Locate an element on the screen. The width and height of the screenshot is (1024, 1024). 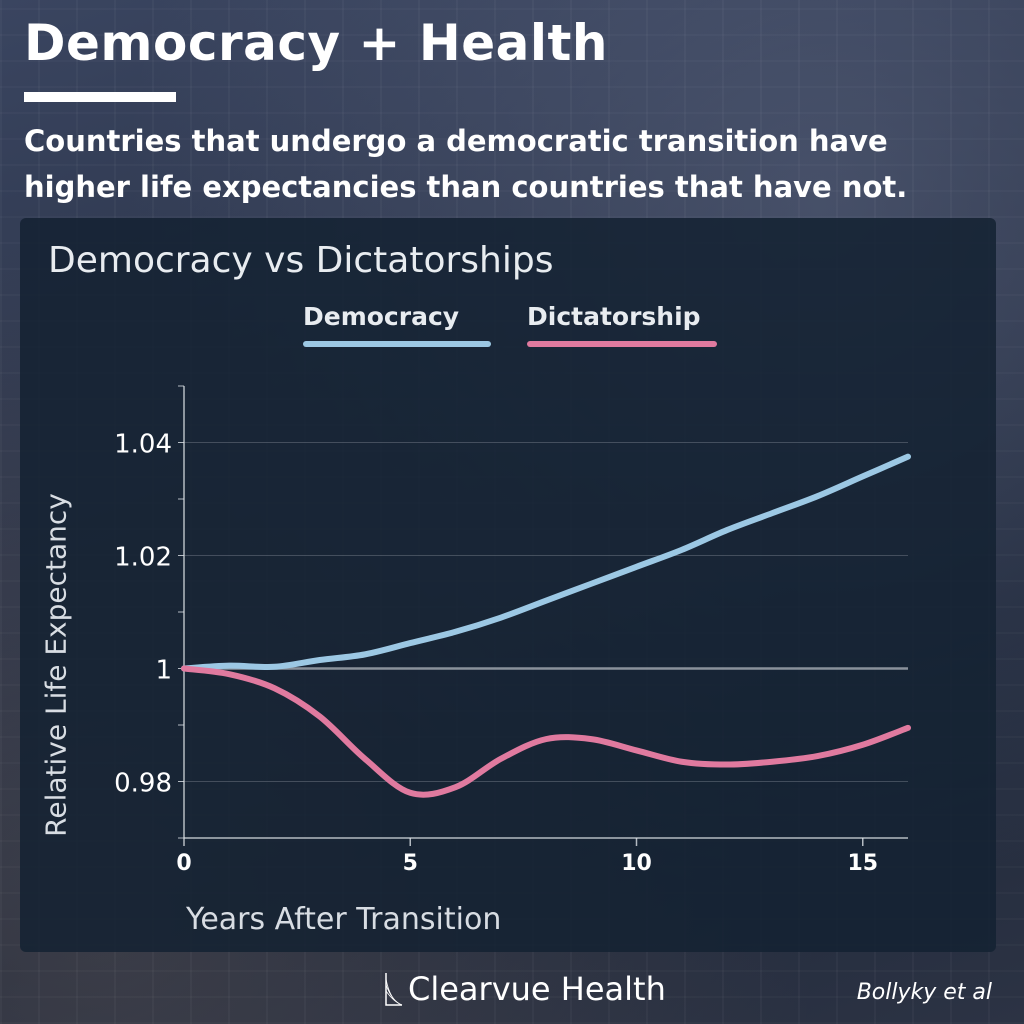
y-tick-label: 0.98 is located at coordinates (143, 784).